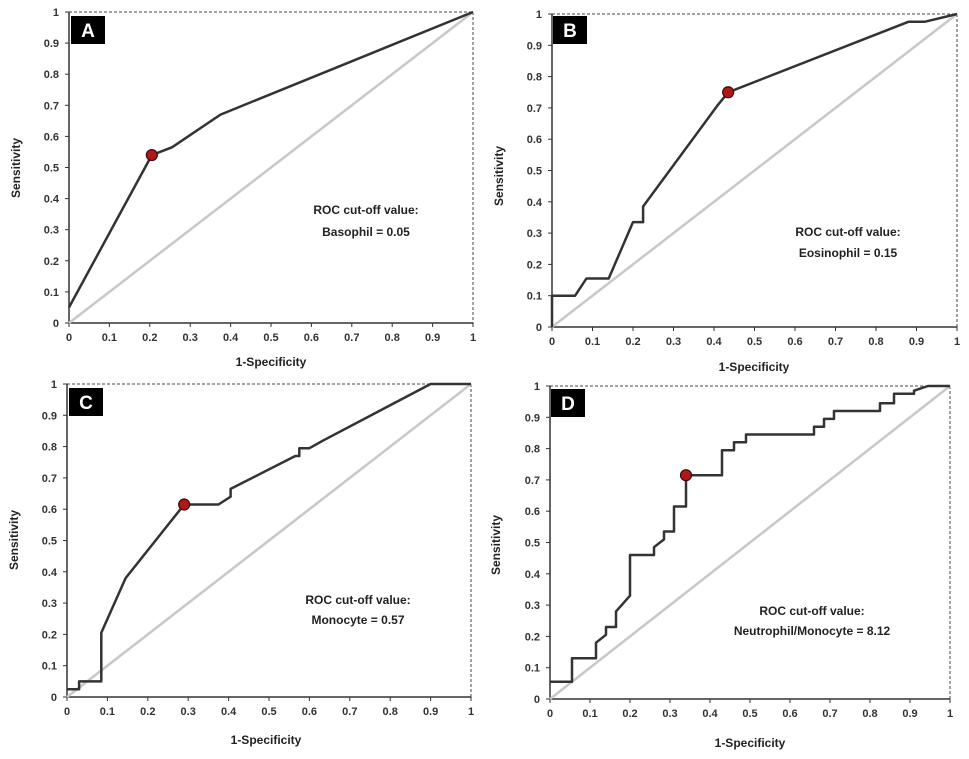 This screenshot has height=759, width=969. I want to click on annotation-value-d: Neutrophil/Monocyte = 8.12, so click(812, 631).